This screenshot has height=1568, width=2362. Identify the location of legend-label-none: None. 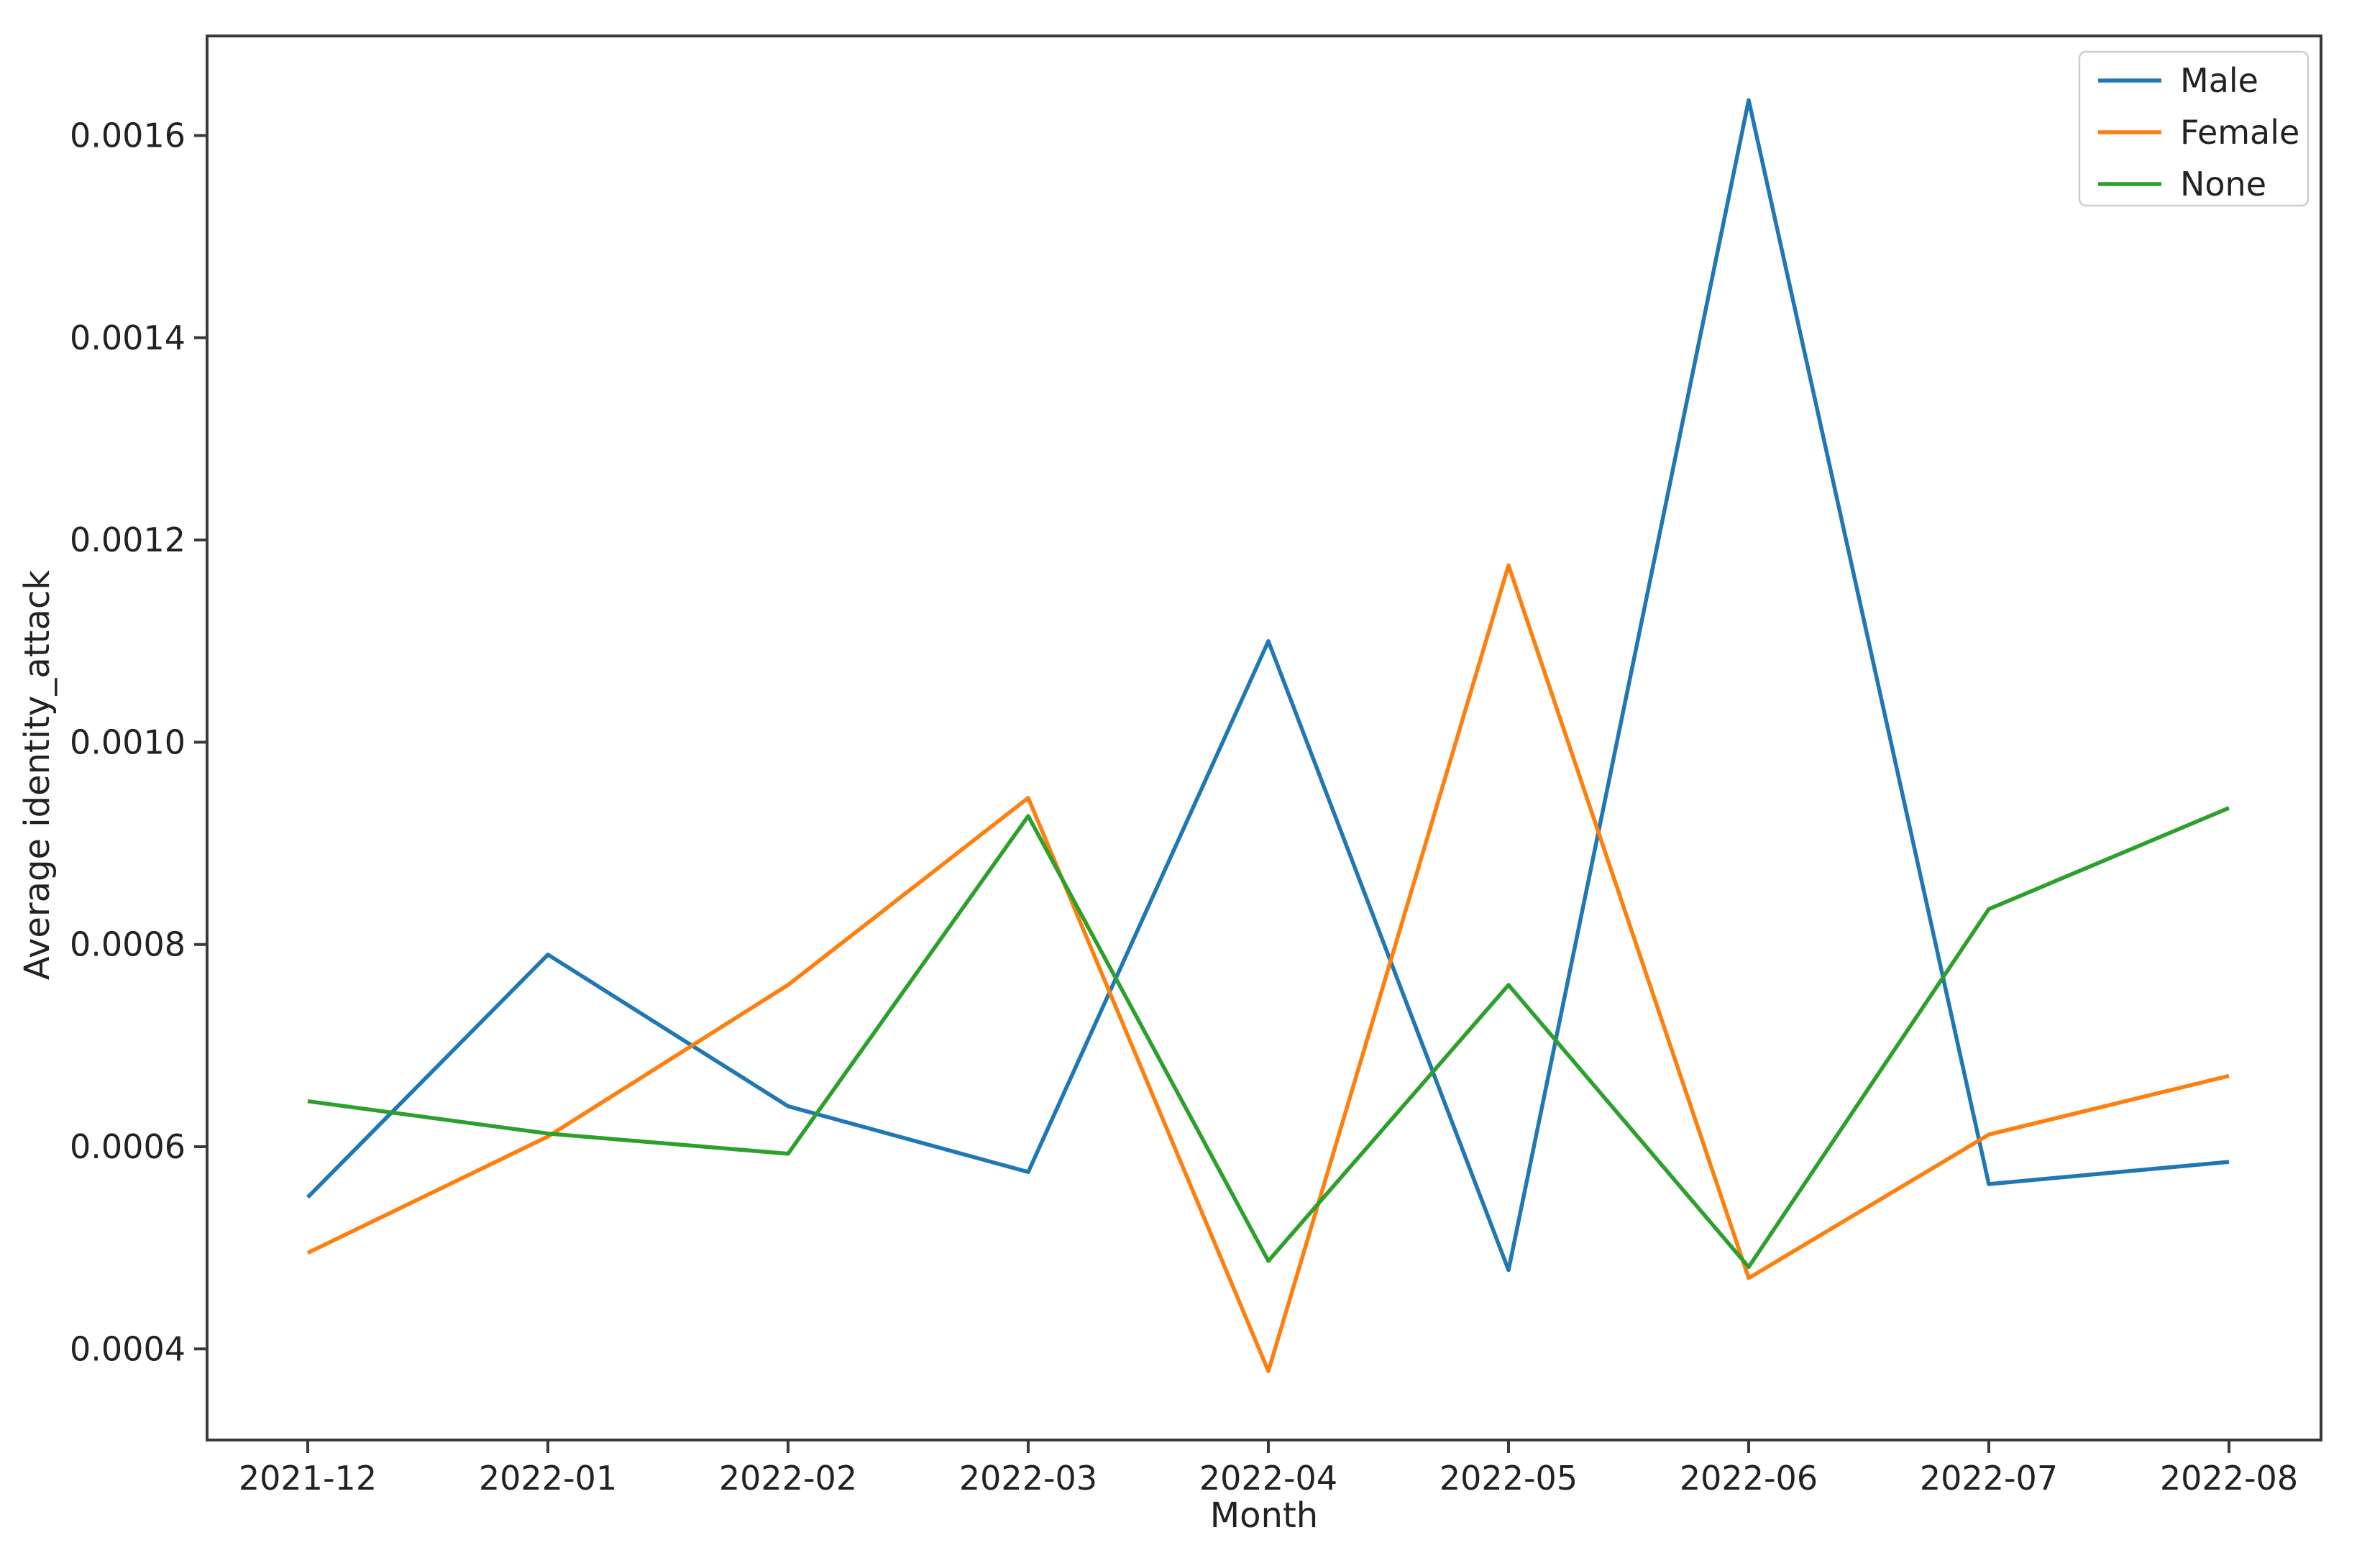
(2223, 184).